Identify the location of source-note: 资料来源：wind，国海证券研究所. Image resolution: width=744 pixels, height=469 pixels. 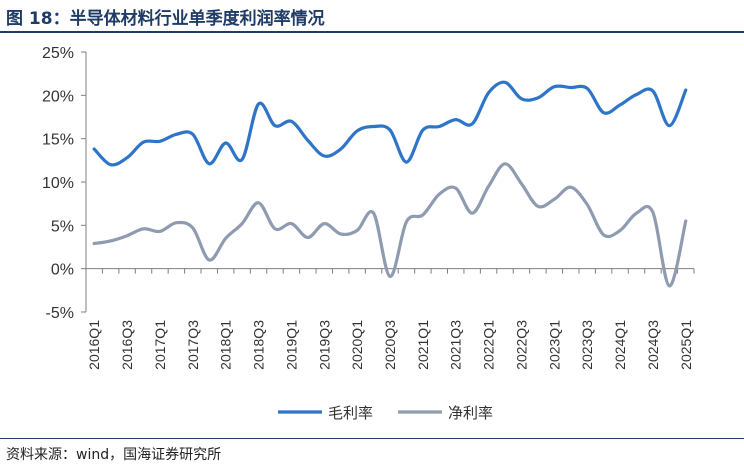
(114, 455).